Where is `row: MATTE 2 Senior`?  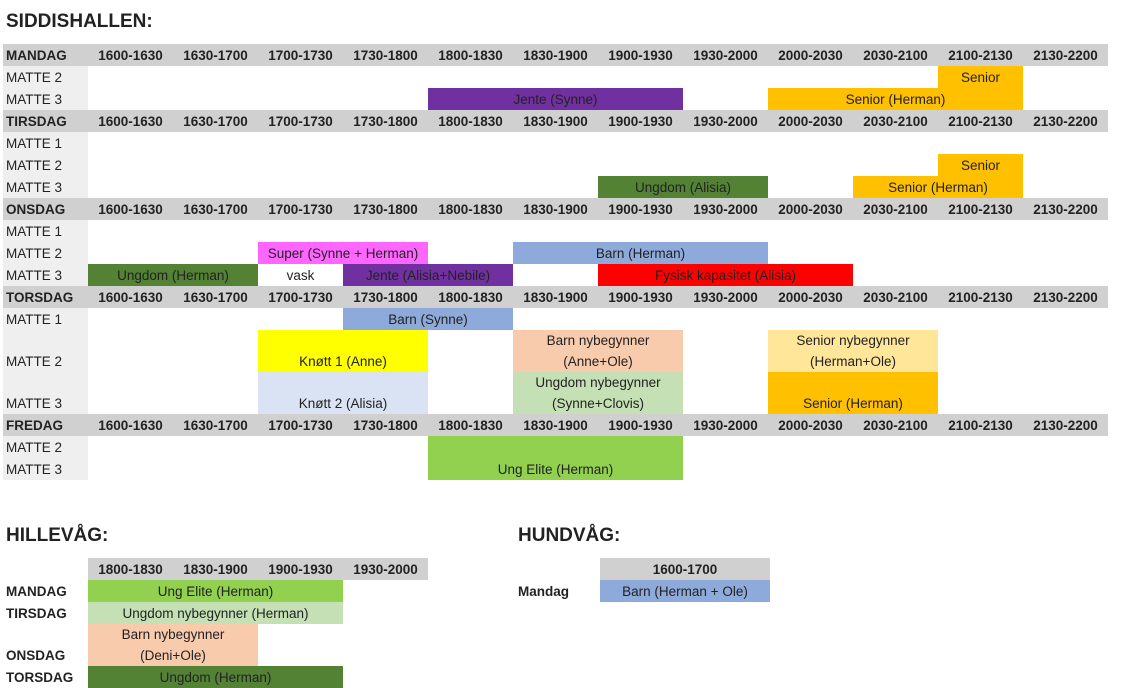 row: MATTE 2 Senior is located at coordinates (555, 165).